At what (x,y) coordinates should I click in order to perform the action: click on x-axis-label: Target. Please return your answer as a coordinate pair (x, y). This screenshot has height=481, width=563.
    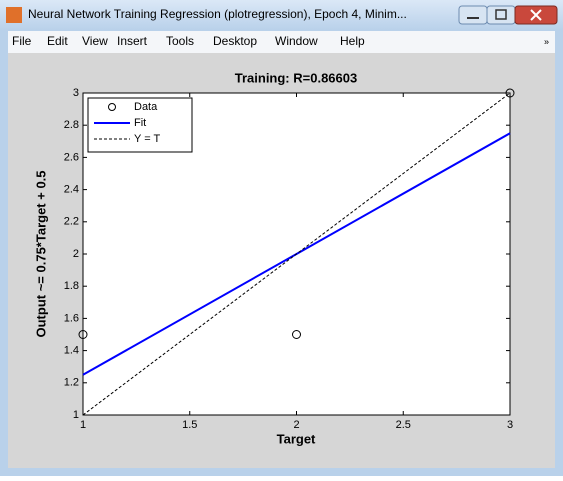
    Looking at the image, I should click on (296, 438).